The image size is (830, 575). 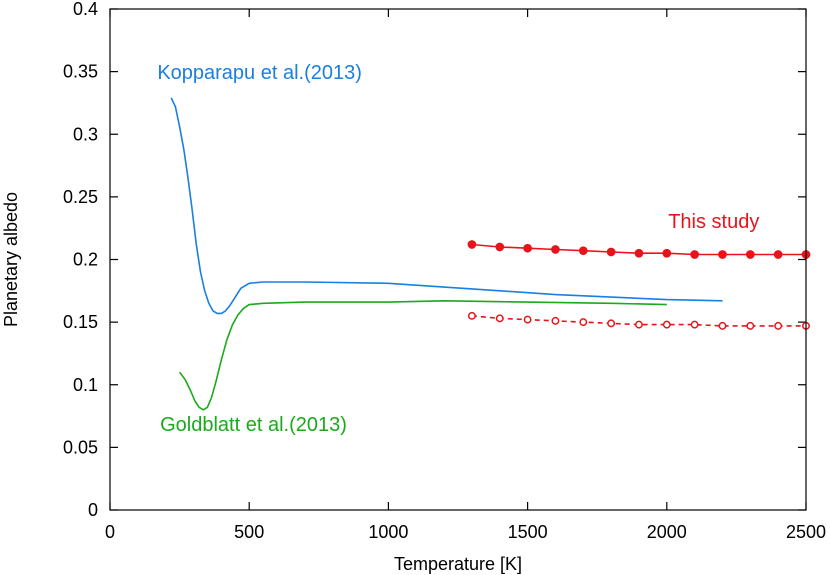 What do you see at coordinates (80, 197) in the screenshot?
I see `y-tick-label: 0.25` at bounding box center [80, 197].